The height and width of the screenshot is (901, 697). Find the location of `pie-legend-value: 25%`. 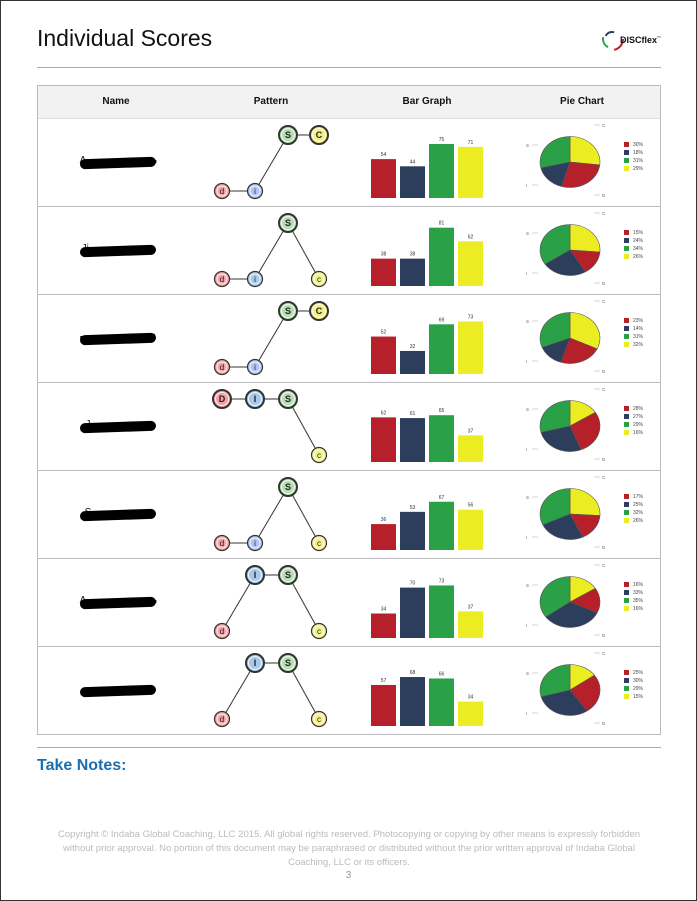

pie-legend-value: 25% is located at coordinates (638, 505).